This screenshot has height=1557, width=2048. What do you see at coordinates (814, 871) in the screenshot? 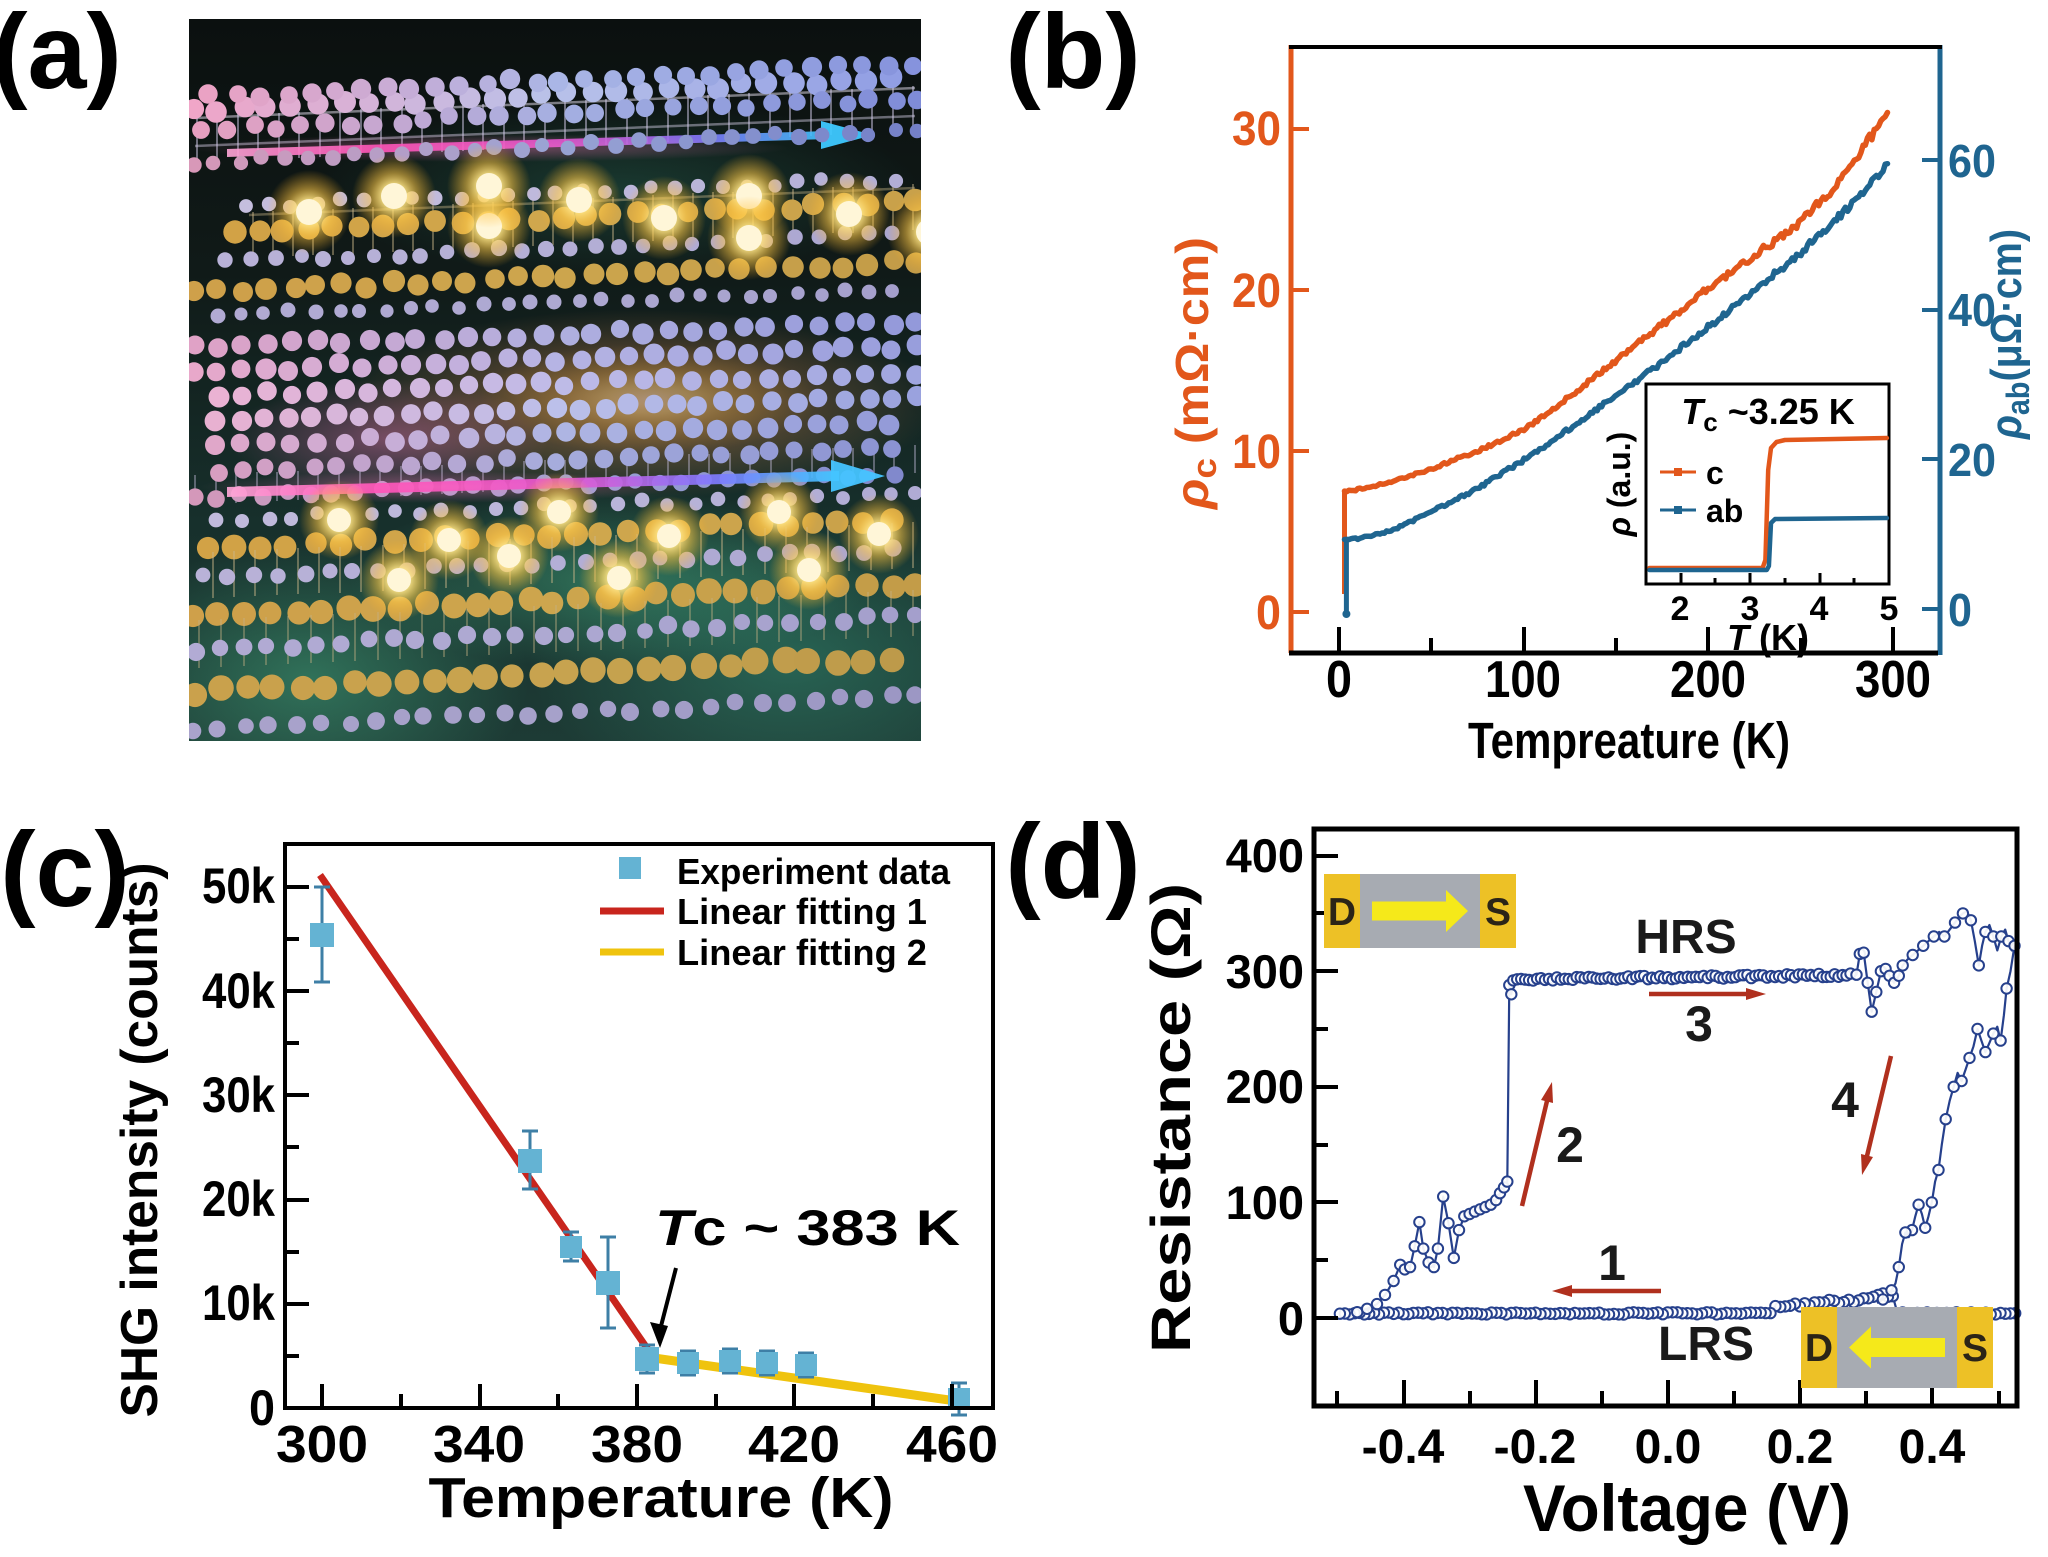
I see `svg-text: Experiment data` at bounding box center [814, 871].